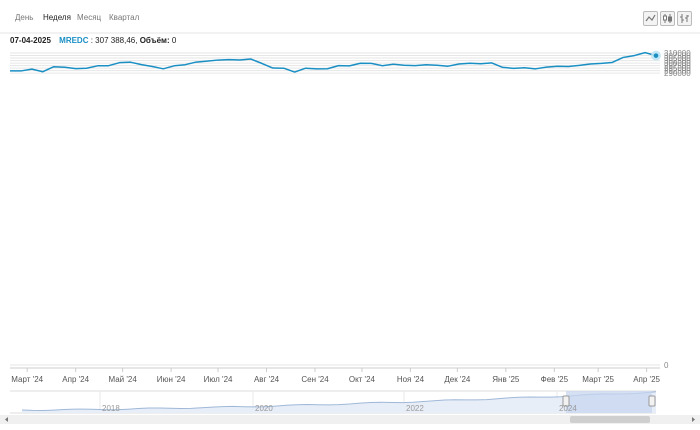 This screenshot has width=700, height=430. I want to click on navigator-line, so click(339, 401).